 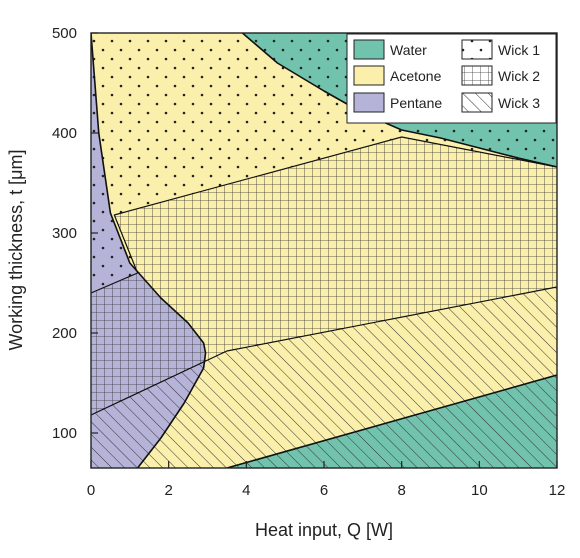 I want to click on x-tick-label: 6, so click(x=324, y=490).